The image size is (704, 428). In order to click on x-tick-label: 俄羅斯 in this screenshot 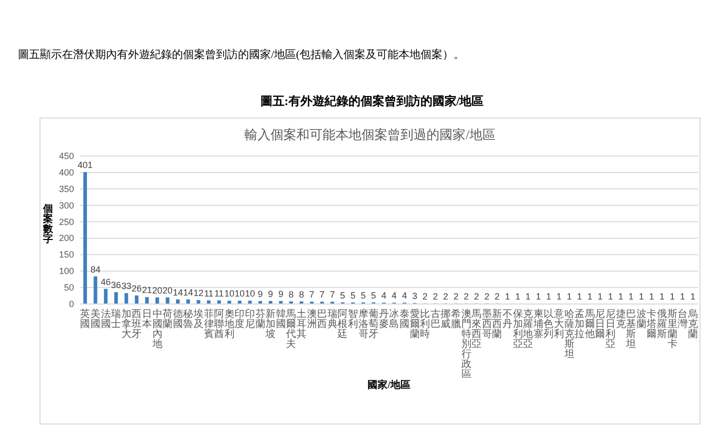, I will do `click(661, 324)`.